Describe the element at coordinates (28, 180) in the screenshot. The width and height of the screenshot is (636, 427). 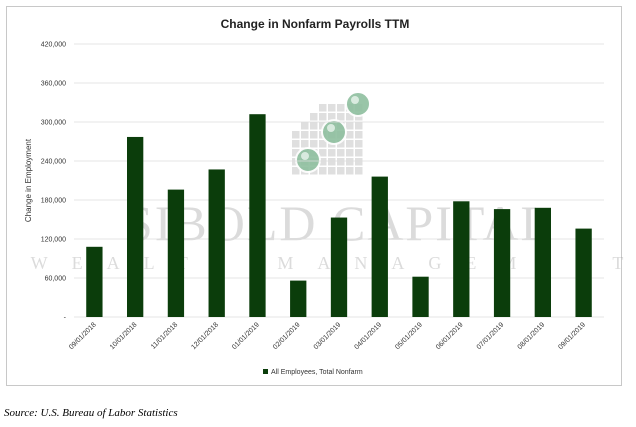
I see `y-axis-label: Change in Employment` at that location.